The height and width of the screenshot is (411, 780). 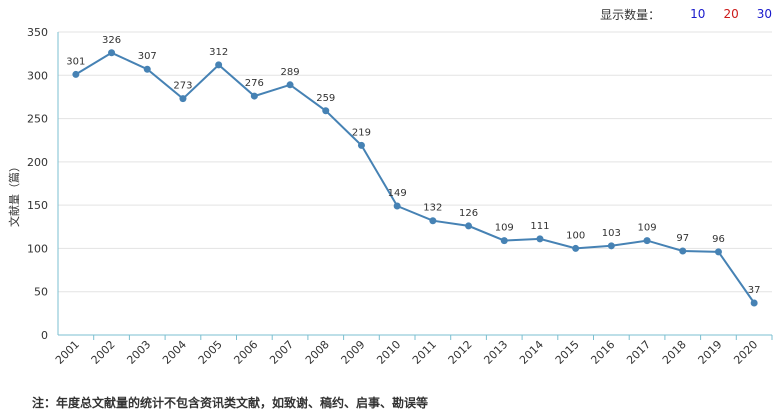 I want to click on data-point-2001, so click(x=76, y=74).